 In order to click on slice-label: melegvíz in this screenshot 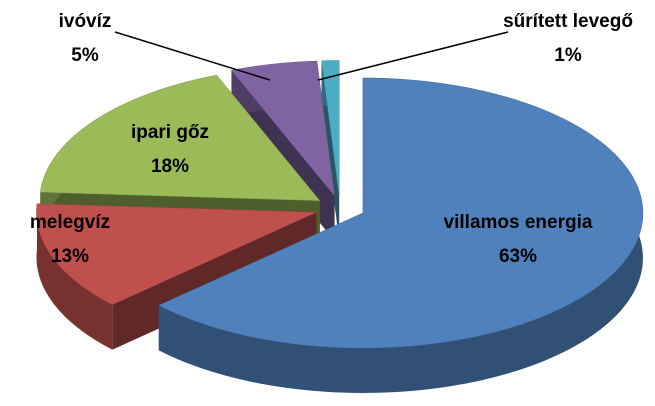, I will do `click(70, 222)`.